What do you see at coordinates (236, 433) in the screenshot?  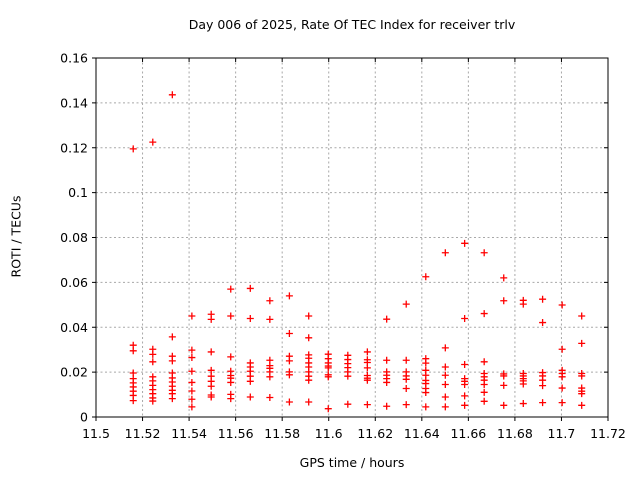 I see `x-tick-label: 11.56` at bounding box center [236, 433].